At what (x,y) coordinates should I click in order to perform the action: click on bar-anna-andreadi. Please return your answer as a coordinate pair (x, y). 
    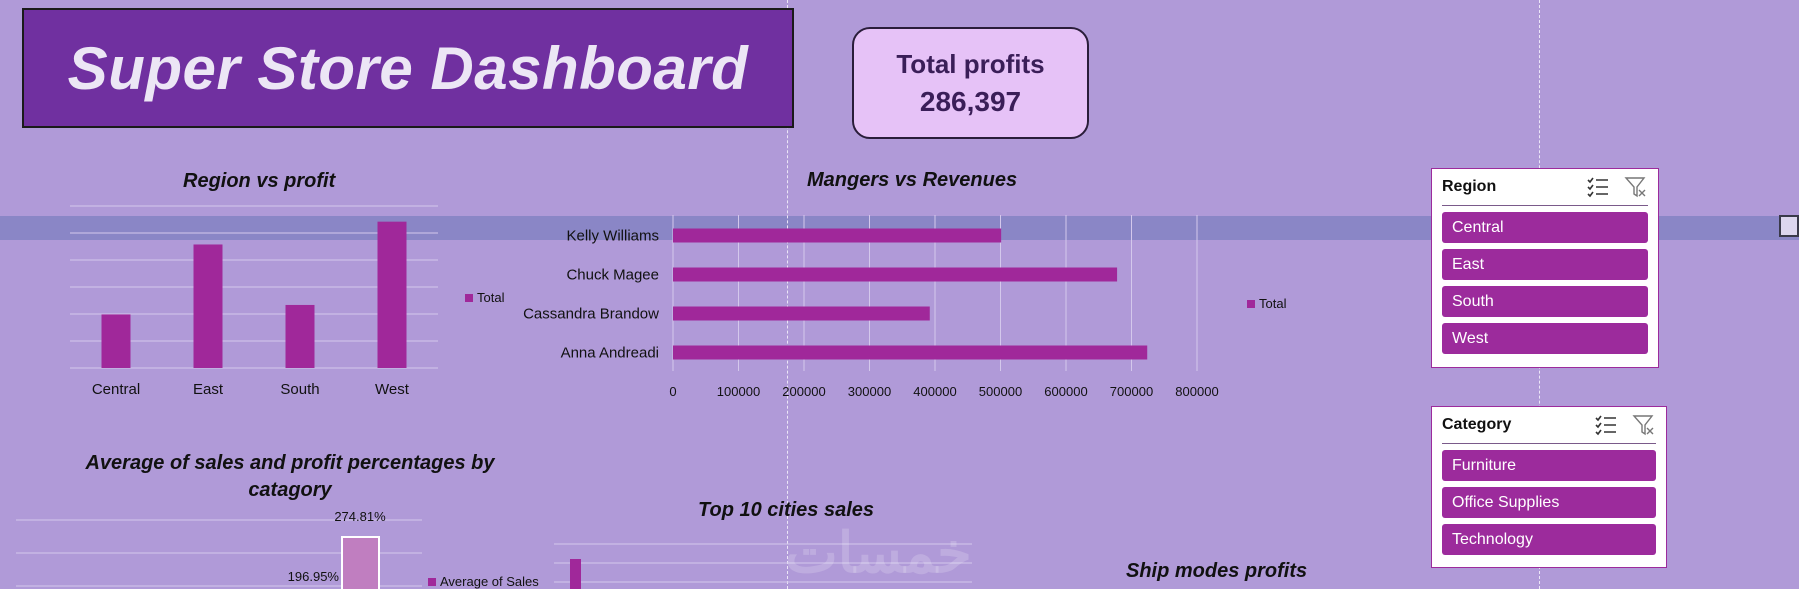
    Looking at the image, I should click on (910, 352).